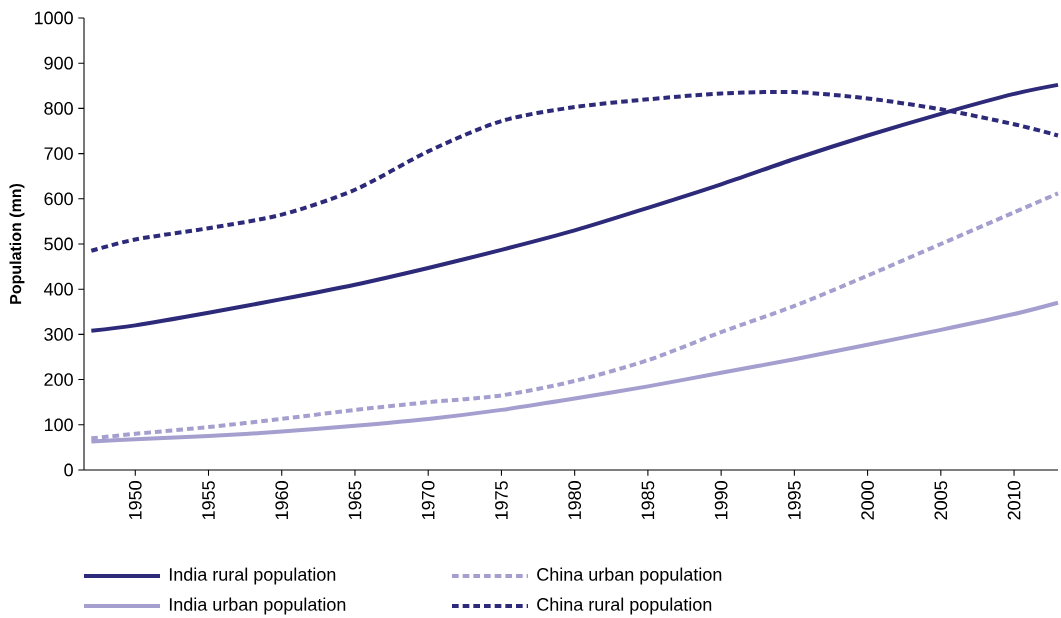 This screenshot has width=1061, height=618. I want to click on y-tick-label: 400, so click(58, 289).